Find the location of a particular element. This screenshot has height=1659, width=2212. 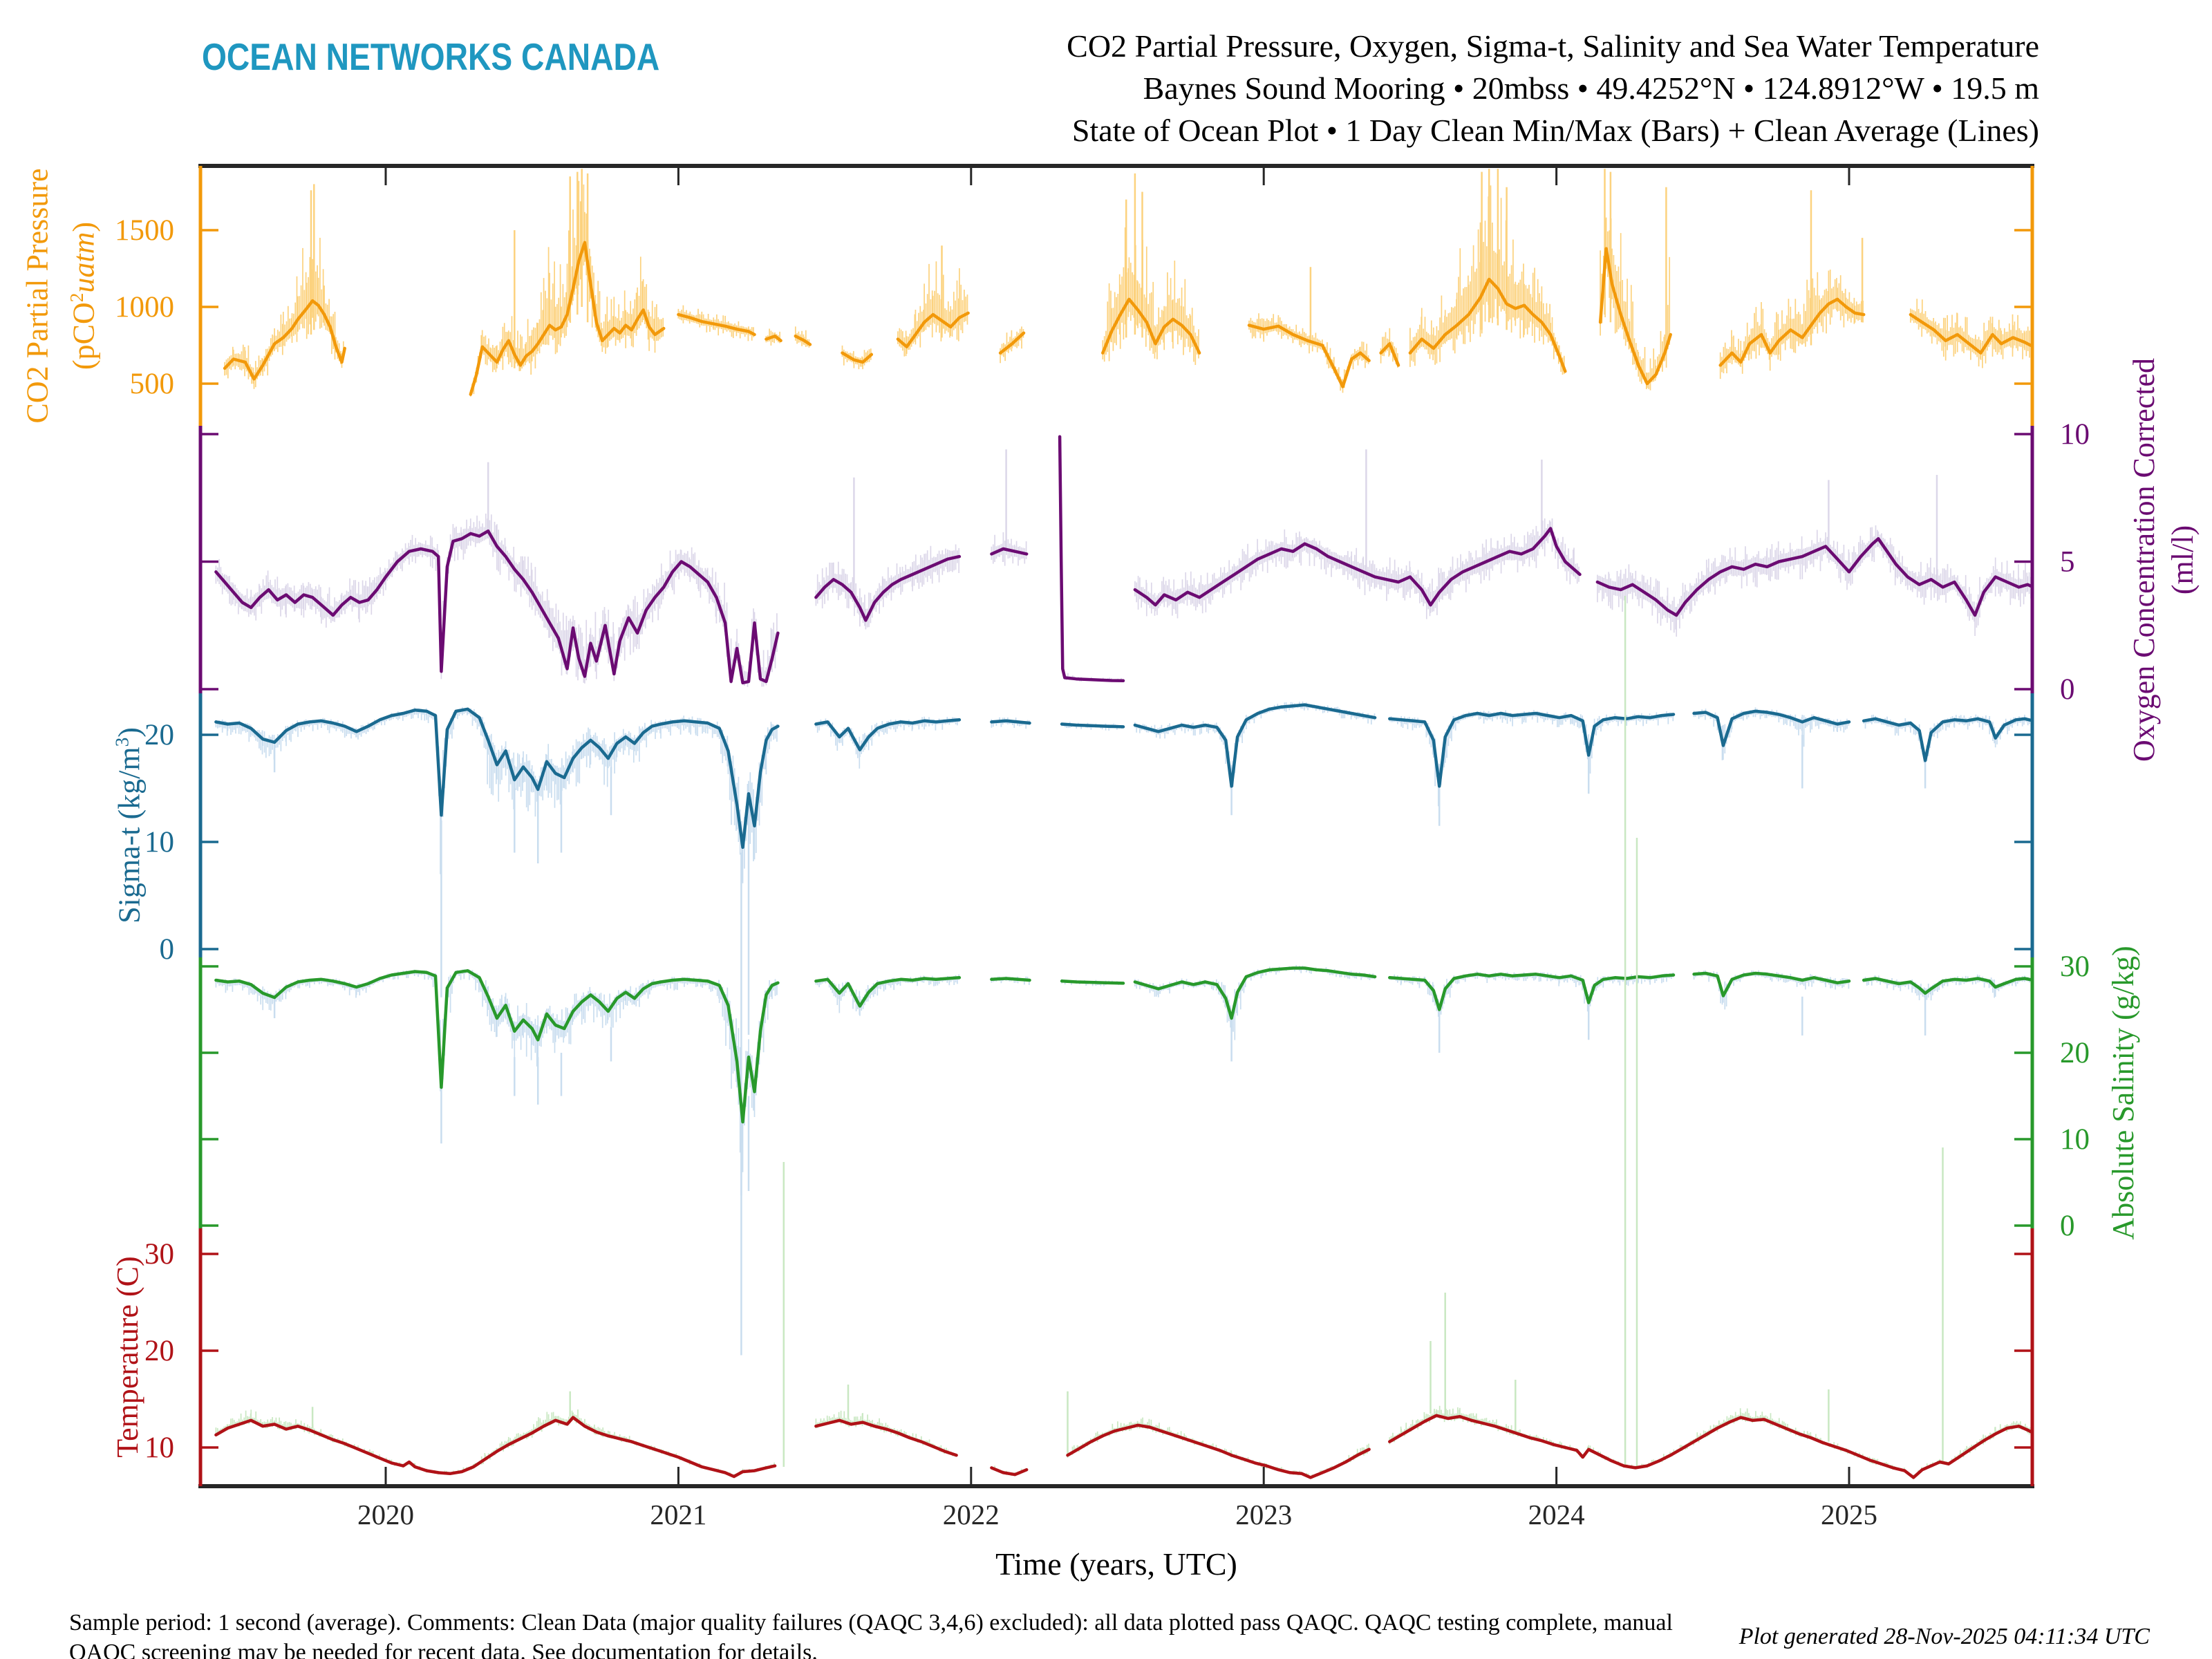

co2-tick-label: 1500 is located at coordinates (144, 231).